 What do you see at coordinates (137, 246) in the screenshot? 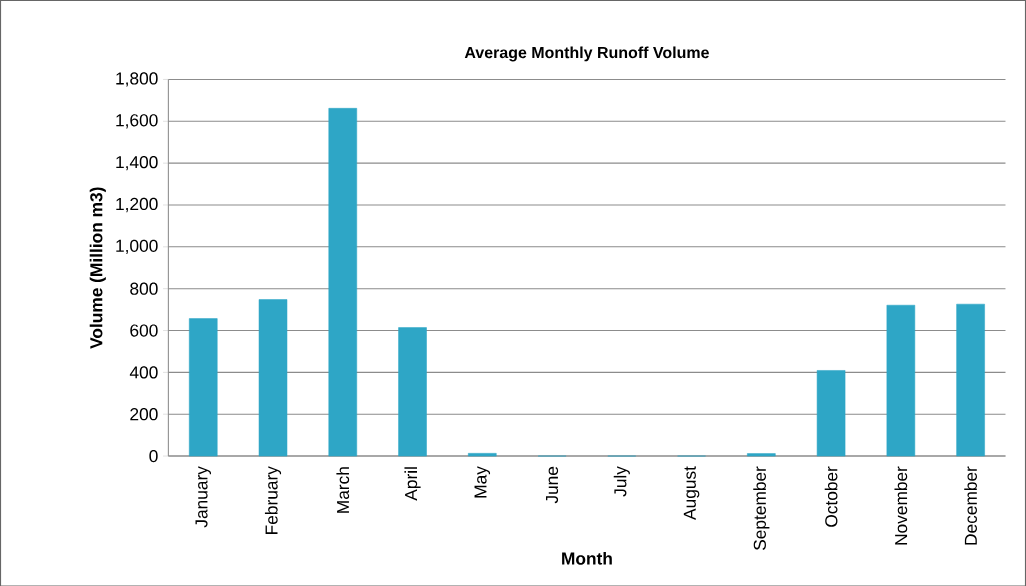
I see `y-tick-label: 1,000` at bounding box center [137, 246].